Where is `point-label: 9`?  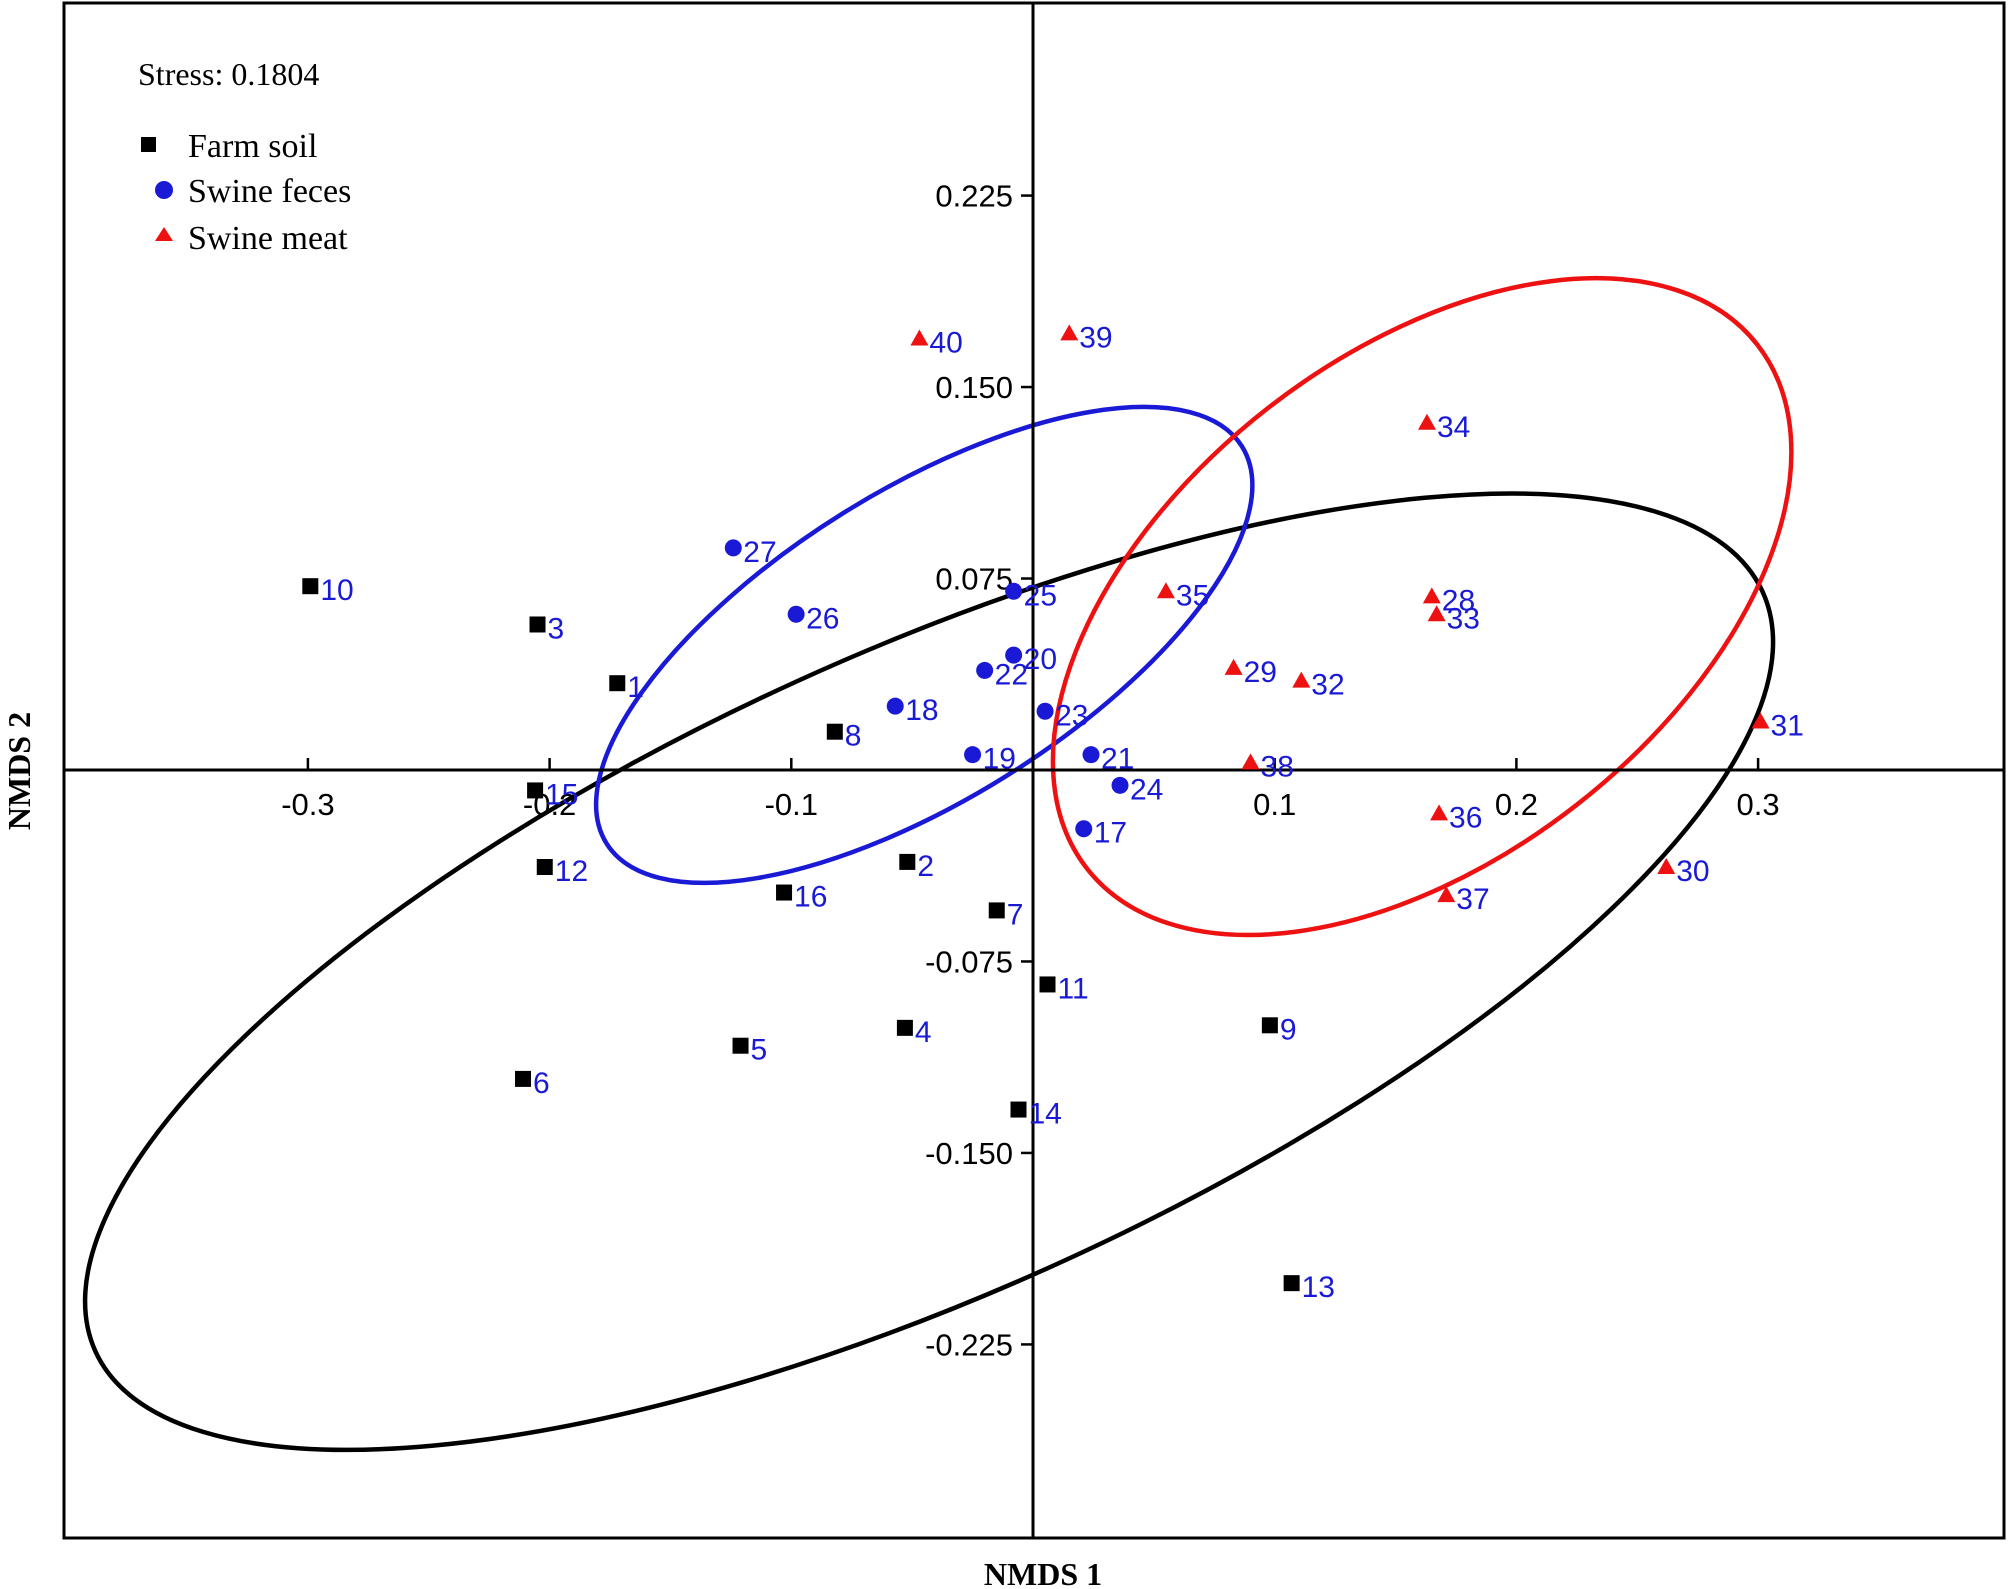
point-label: 9 is located at coordinates (1288, 1029).